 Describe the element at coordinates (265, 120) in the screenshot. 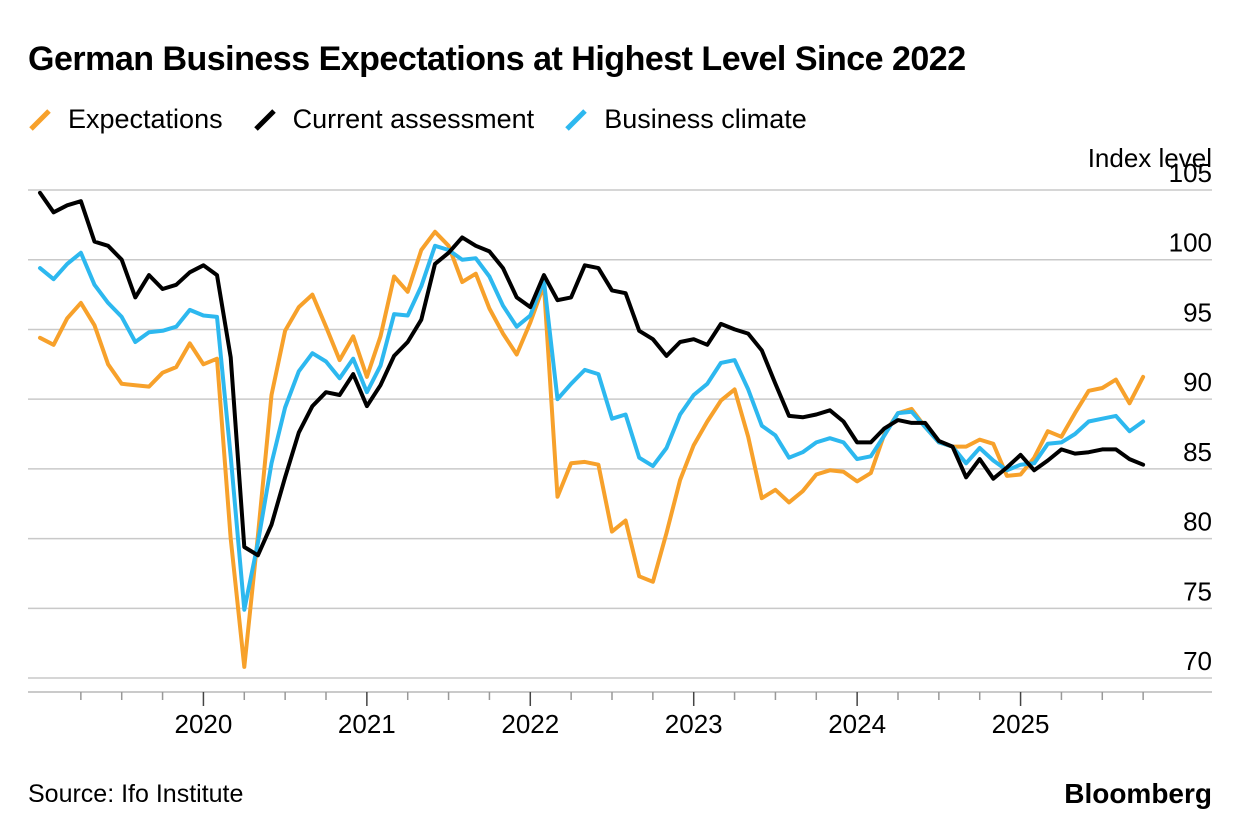

I see `legend-swatch-current-assessment` at that location.